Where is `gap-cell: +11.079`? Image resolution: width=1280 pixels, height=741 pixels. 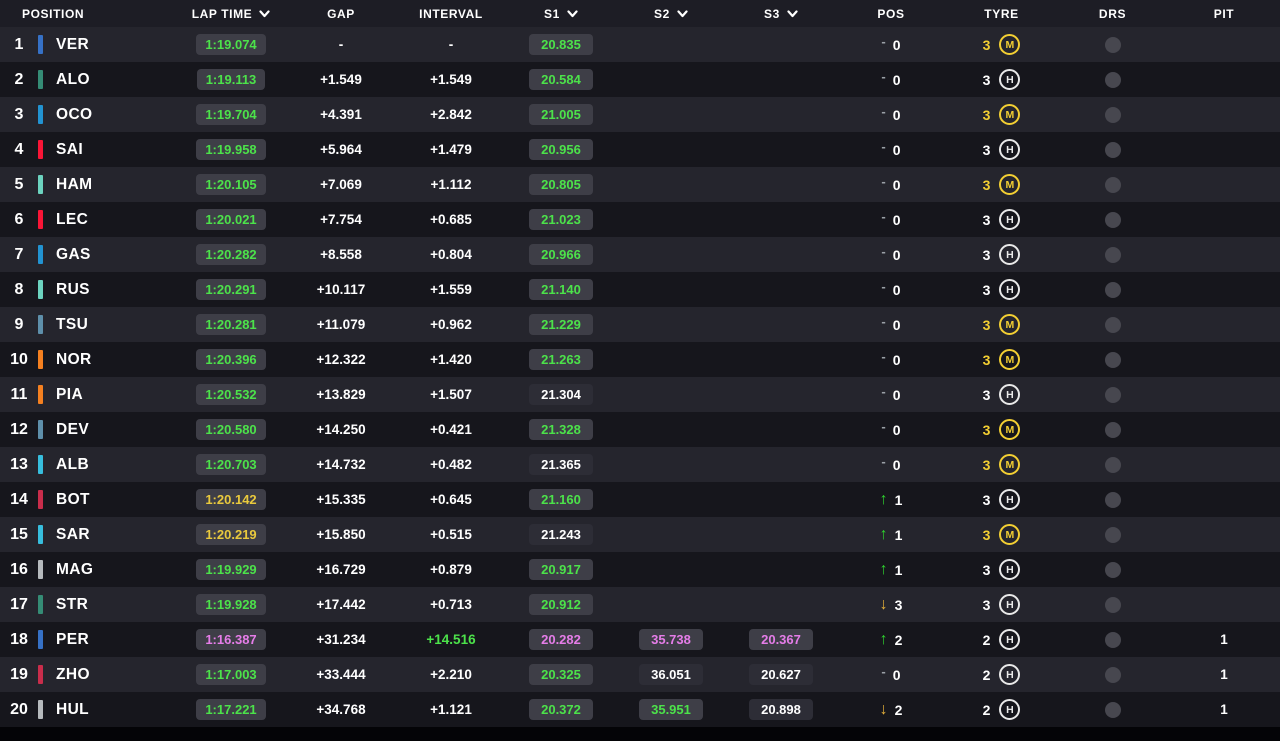
gap-cell: +11.079 is located at coordinates (341, 324).